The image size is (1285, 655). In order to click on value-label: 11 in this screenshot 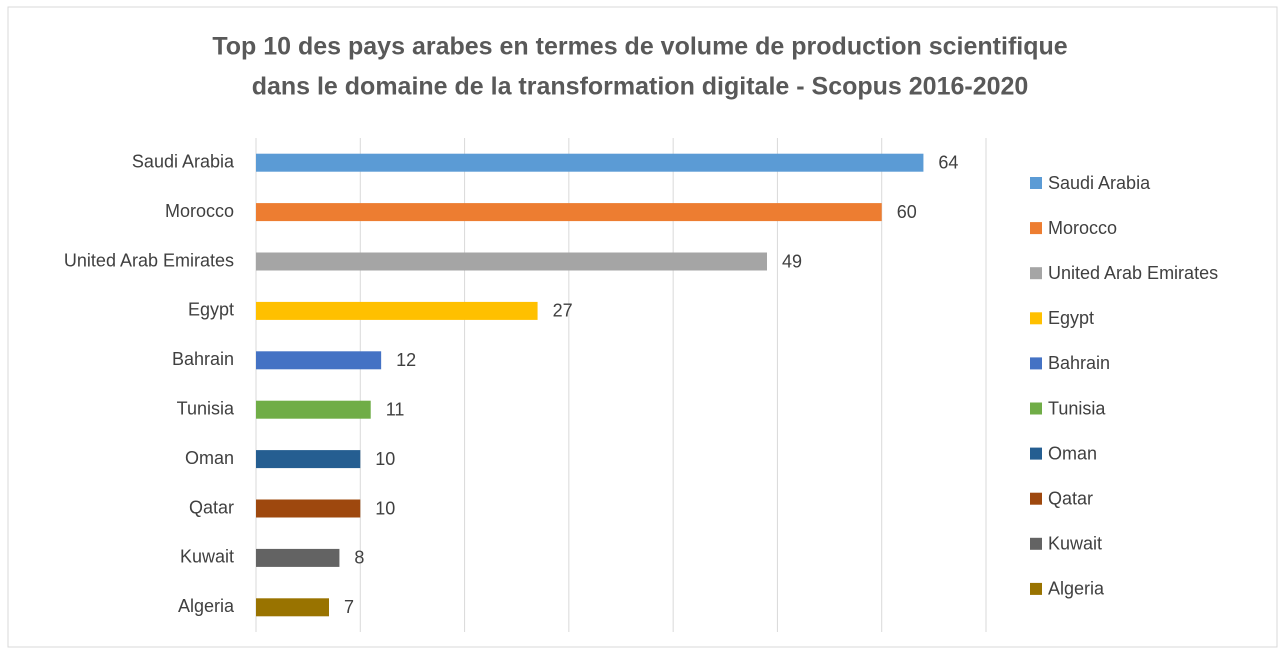, I will do `click(395, 409)`.